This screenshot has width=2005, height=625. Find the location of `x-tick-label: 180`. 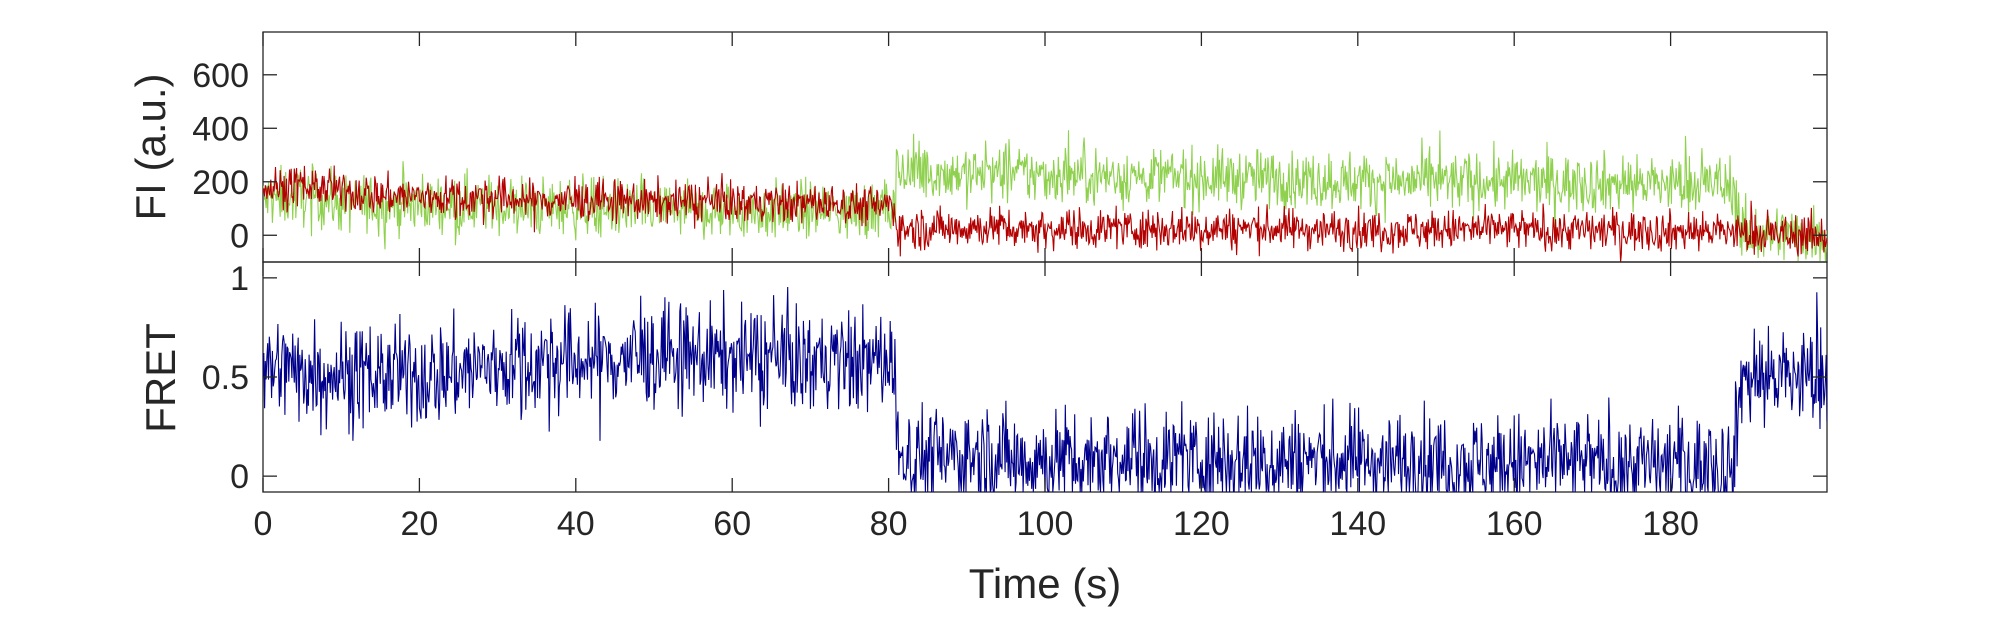

x-tick-label: 180 is located at coordinates (1670, 524).